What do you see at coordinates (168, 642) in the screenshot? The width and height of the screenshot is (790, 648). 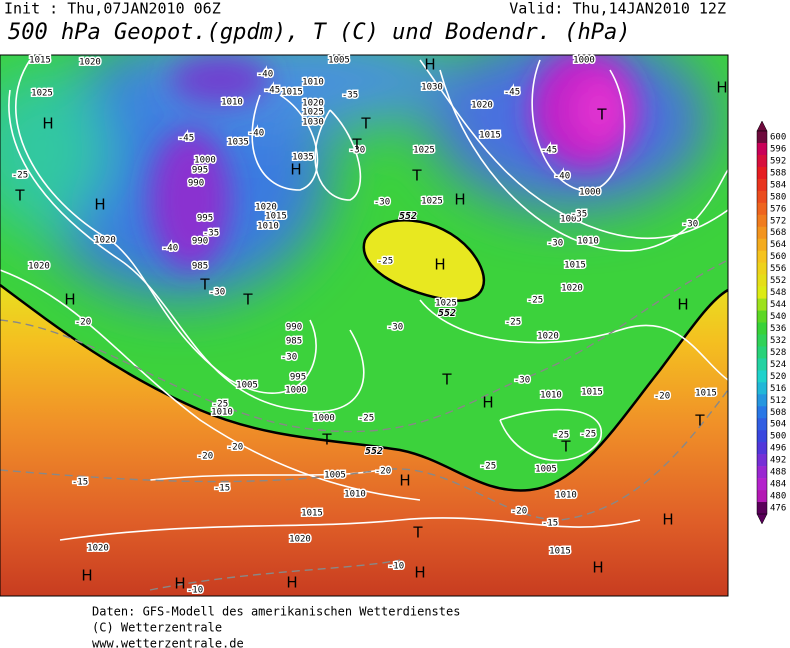 I see `footer-line: www.wetterzentrale.de` at bounding box center [168, 642].